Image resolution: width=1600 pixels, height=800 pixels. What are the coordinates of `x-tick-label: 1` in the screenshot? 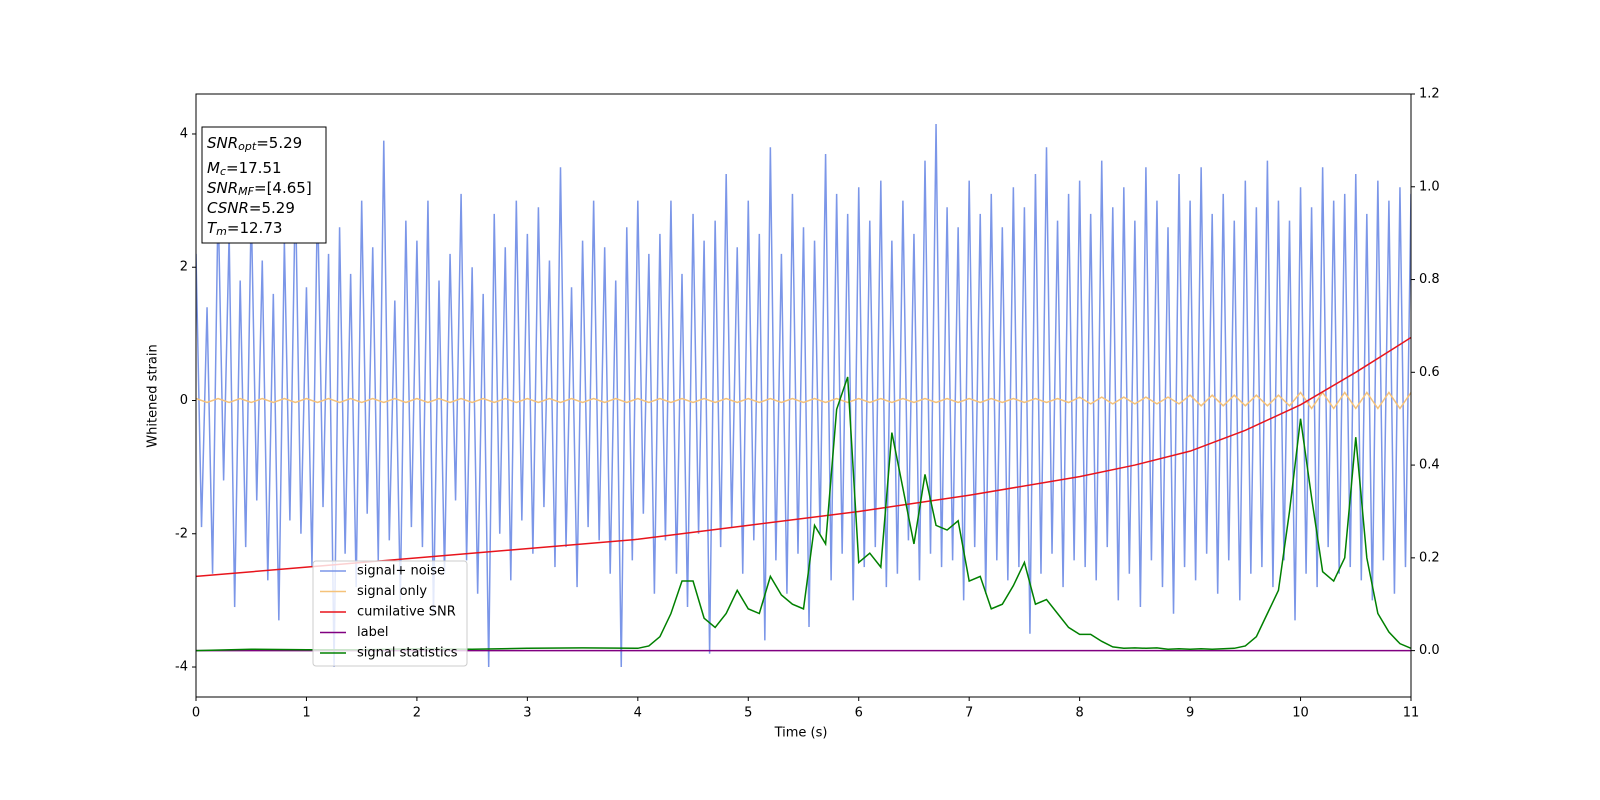 It's located at (306, 713).